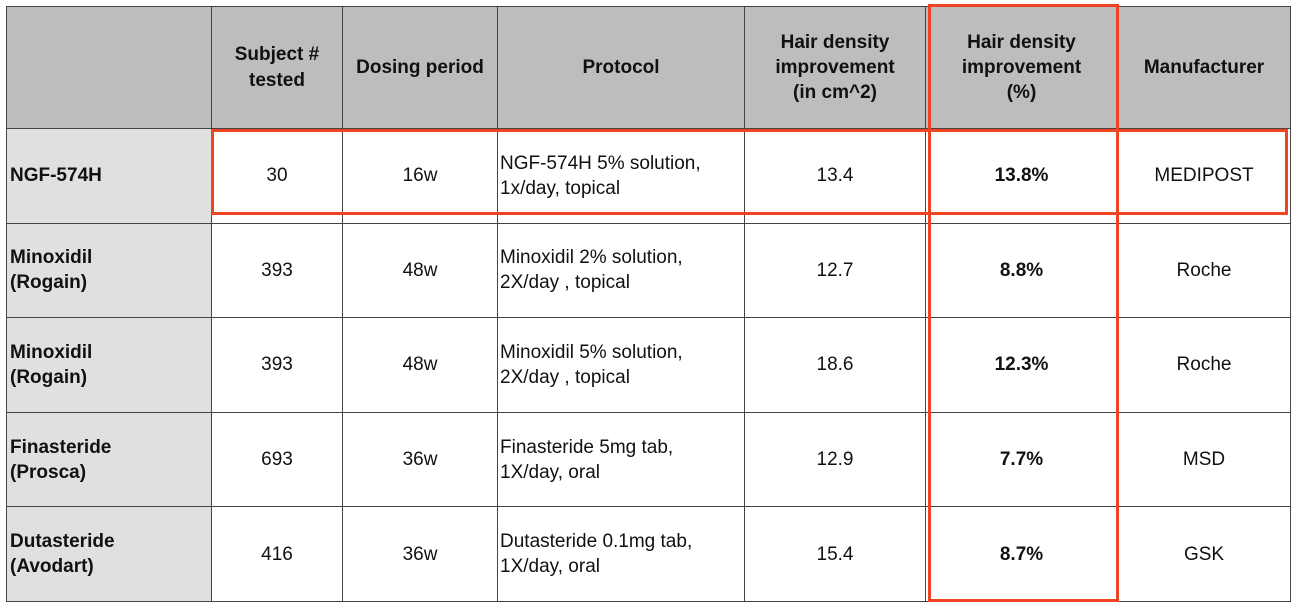 This screenshot has width=1300, height=609. Describe the element at coordinates (420, 67) in the screenshot. I see `header-dosing-period: Dosing period` at that location.